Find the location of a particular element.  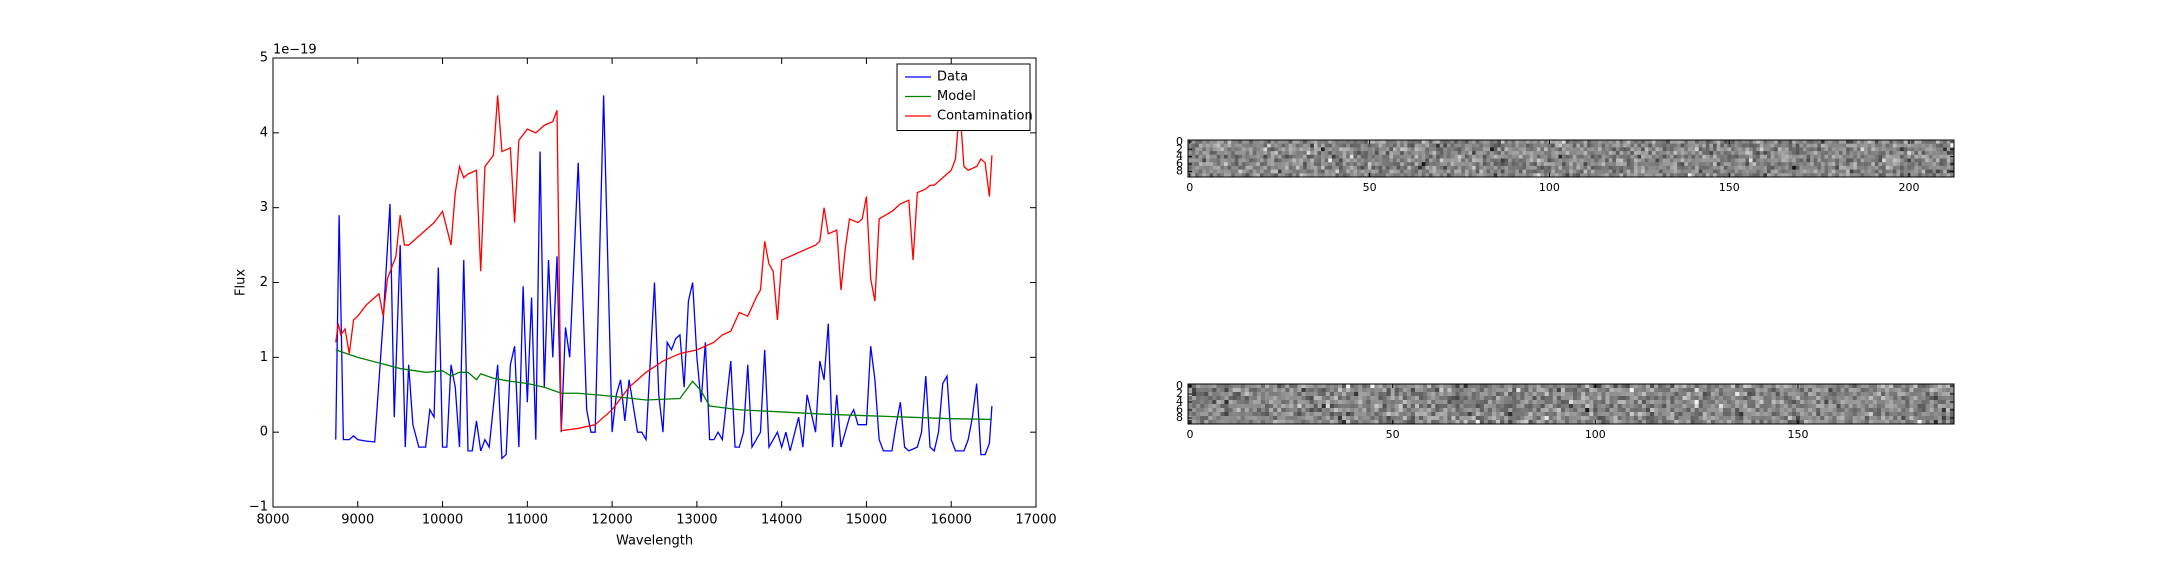

y-tick-label: 5 is located at coordinates (264, 58).